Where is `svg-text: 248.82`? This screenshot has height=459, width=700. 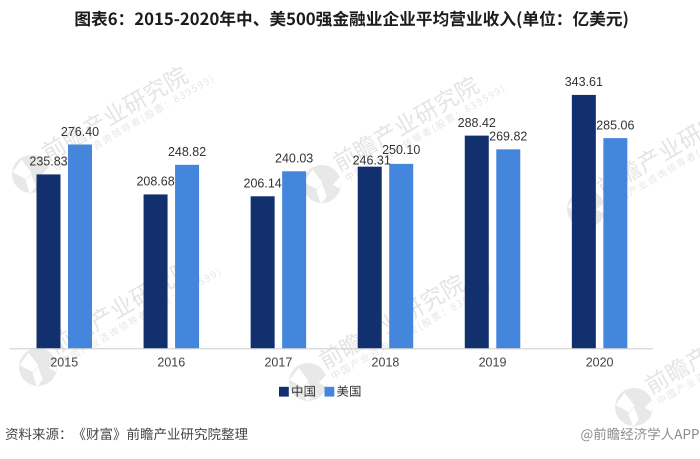 svg-text: 248.82 is located at coordinates (187, 152).